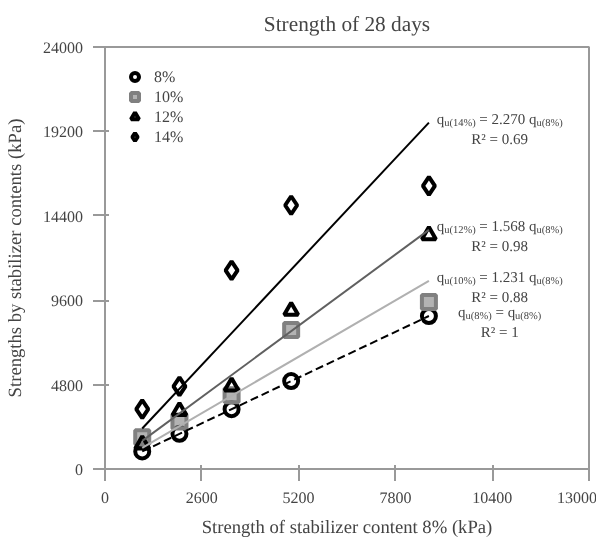 The width and height of the screenshot is (596, 544). Describe the element at coordinates (347, 26) in the screenshot. I see `chart-title: Strength of 28 days` at that location.